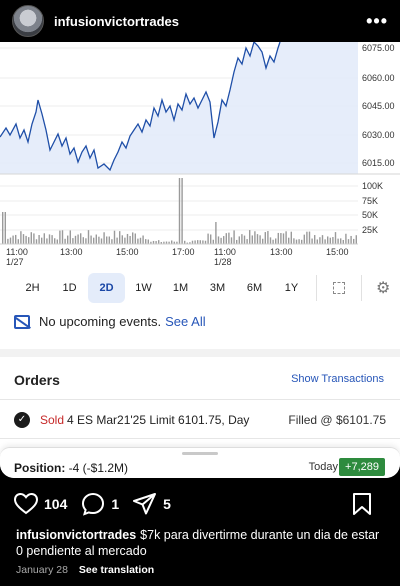  Describe the element at coordinates (26, 504) in the screenshot. I see `heart-icon` at that location.